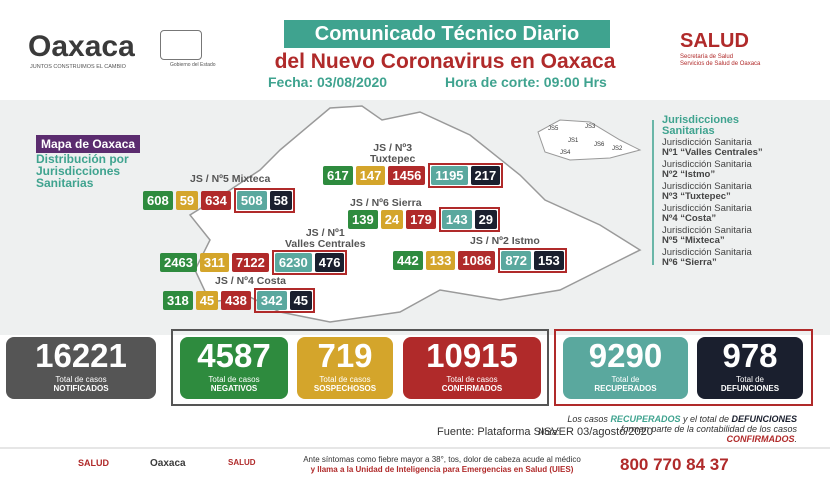 The height and width of the screenshot is (480, 830). What do you see at coordinates (370, 175) in the screenshot?
I see `count-box: 147` at bounding box center [370, 175].